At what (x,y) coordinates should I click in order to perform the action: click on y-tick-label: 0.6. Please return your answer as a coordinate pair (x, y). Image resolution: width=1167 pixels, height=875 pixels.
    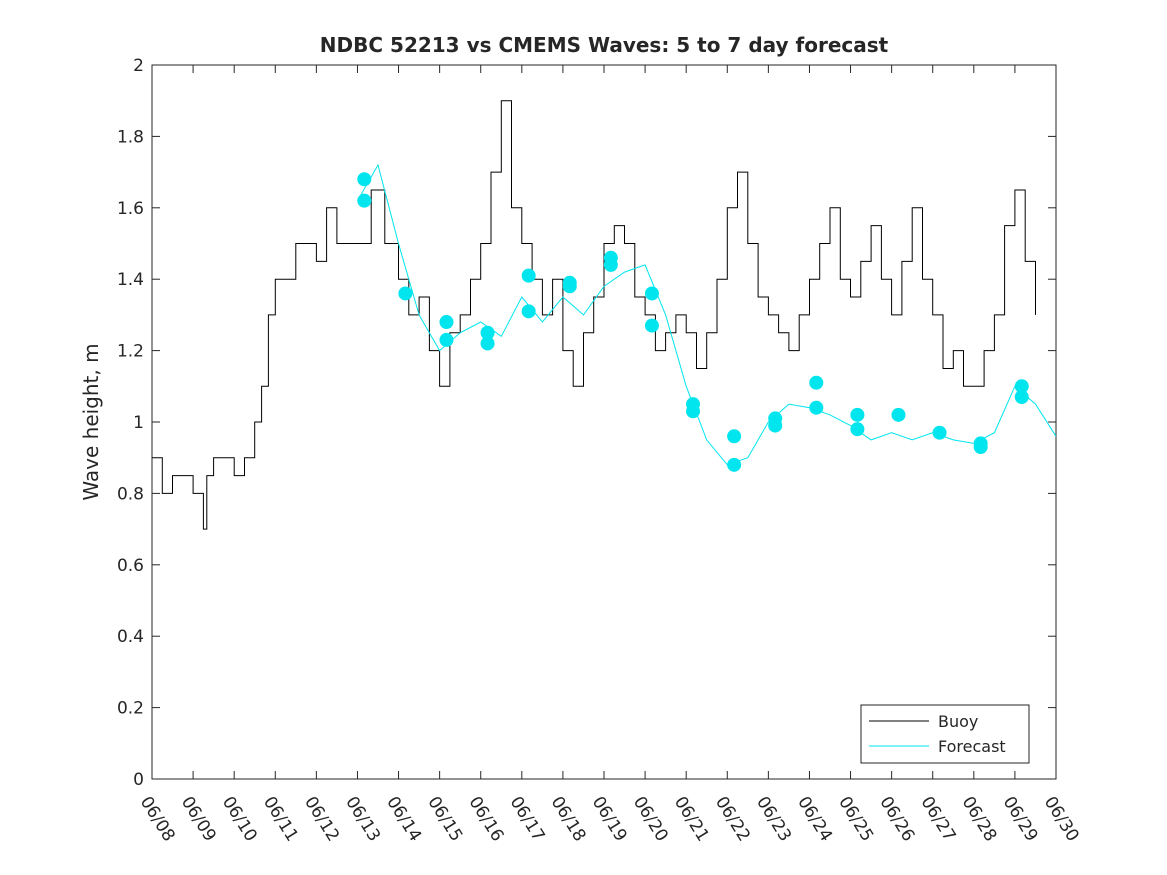
    Looking at the image, I should click on (130, 566).